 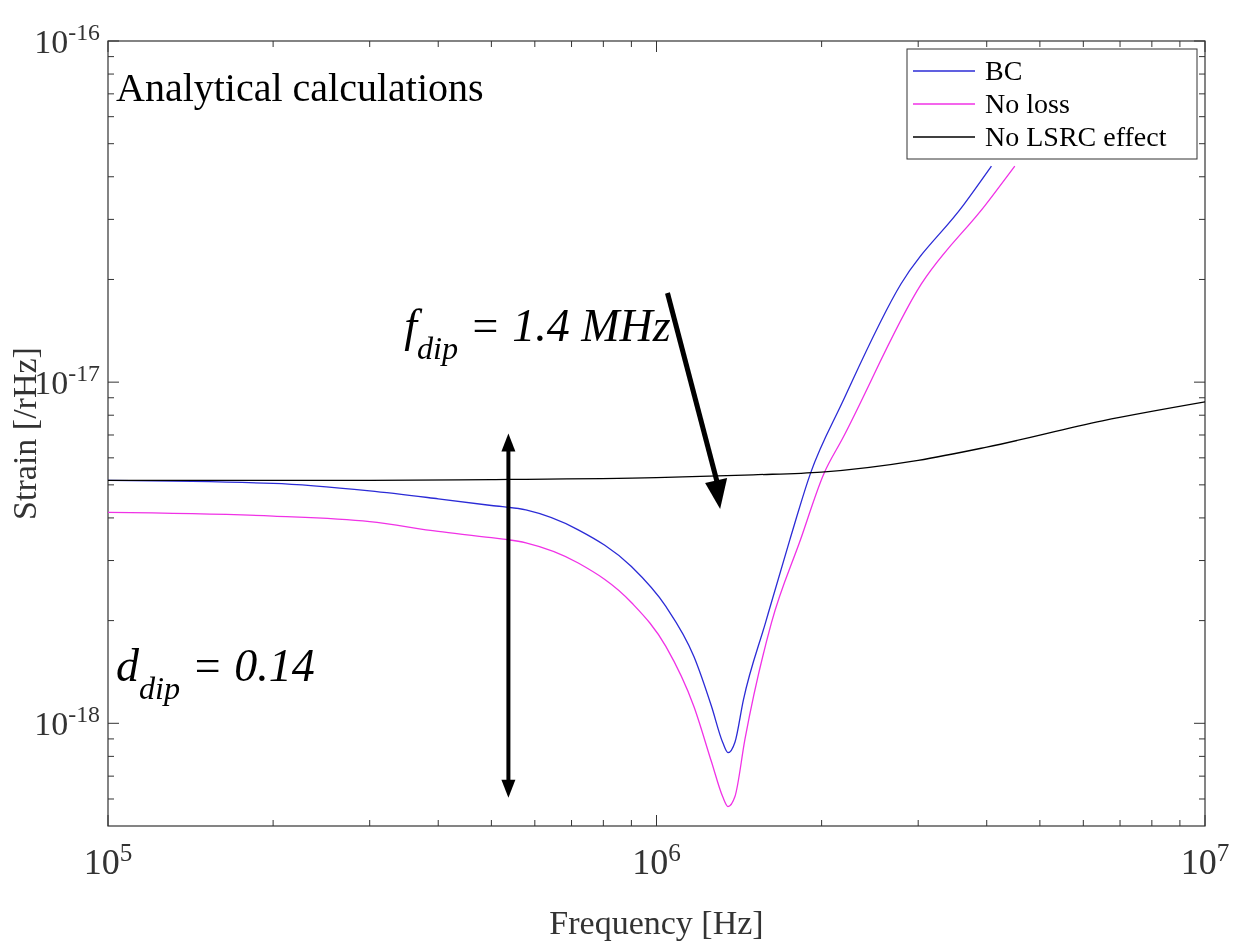 What do you see at coordinates (656, 922) in the screenshot?
I see `x-axis-title: Frequency [Hz]` at bounding box center [656, 922].